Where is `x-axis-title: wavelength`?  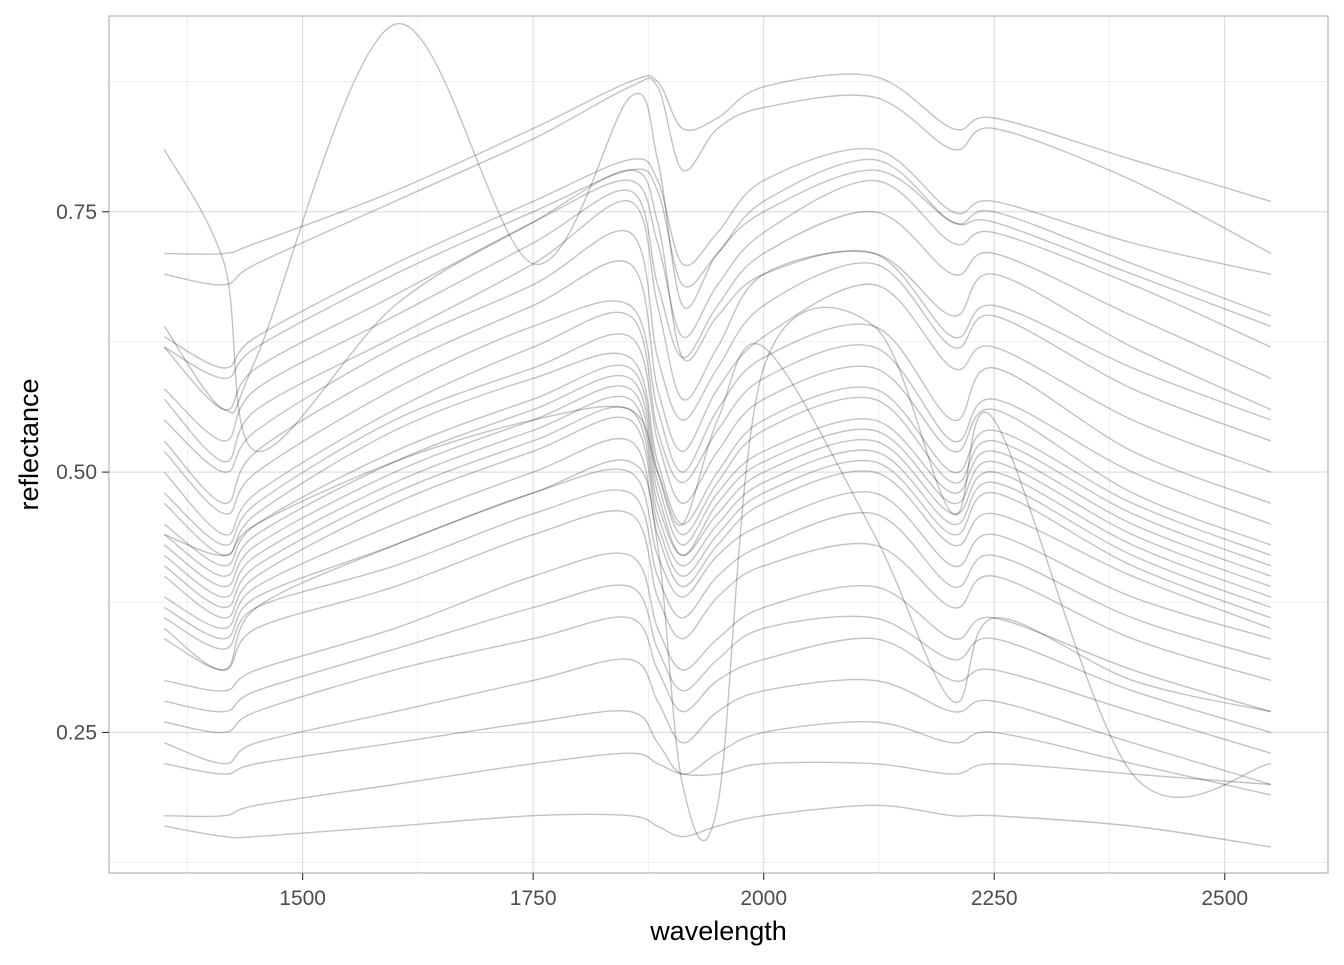
x-axis-title: wavelength is located at coordinates (718, 931).